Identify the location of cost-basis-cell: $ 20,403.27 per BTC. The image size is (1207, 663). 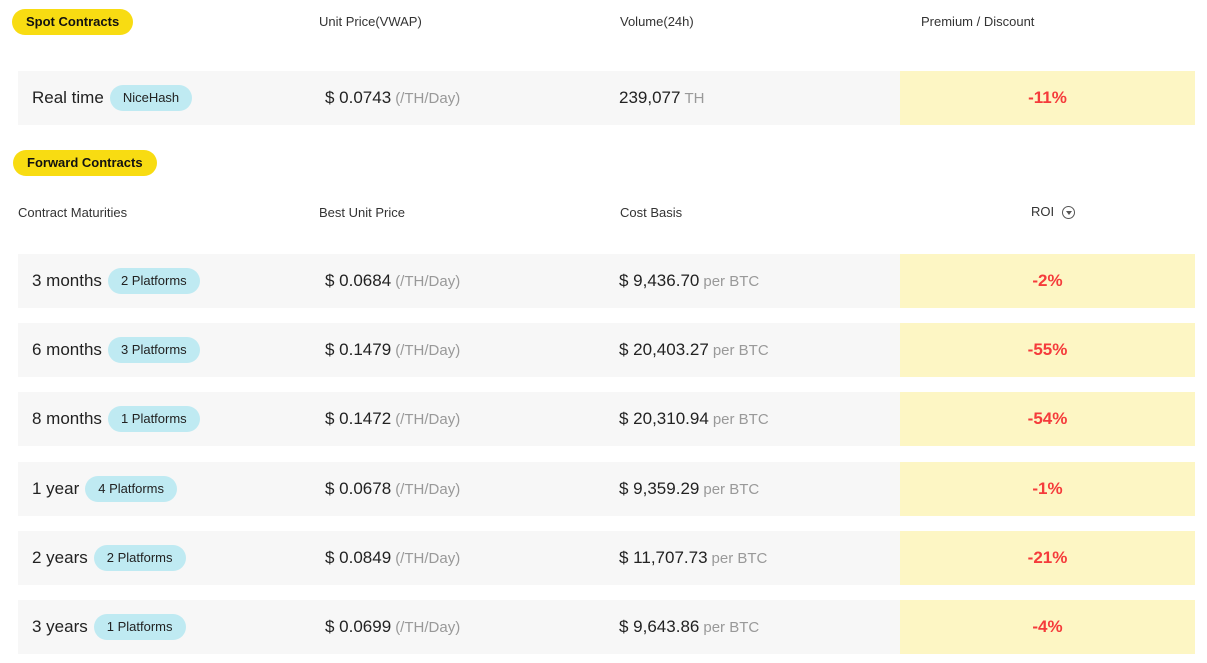
(694, 350).